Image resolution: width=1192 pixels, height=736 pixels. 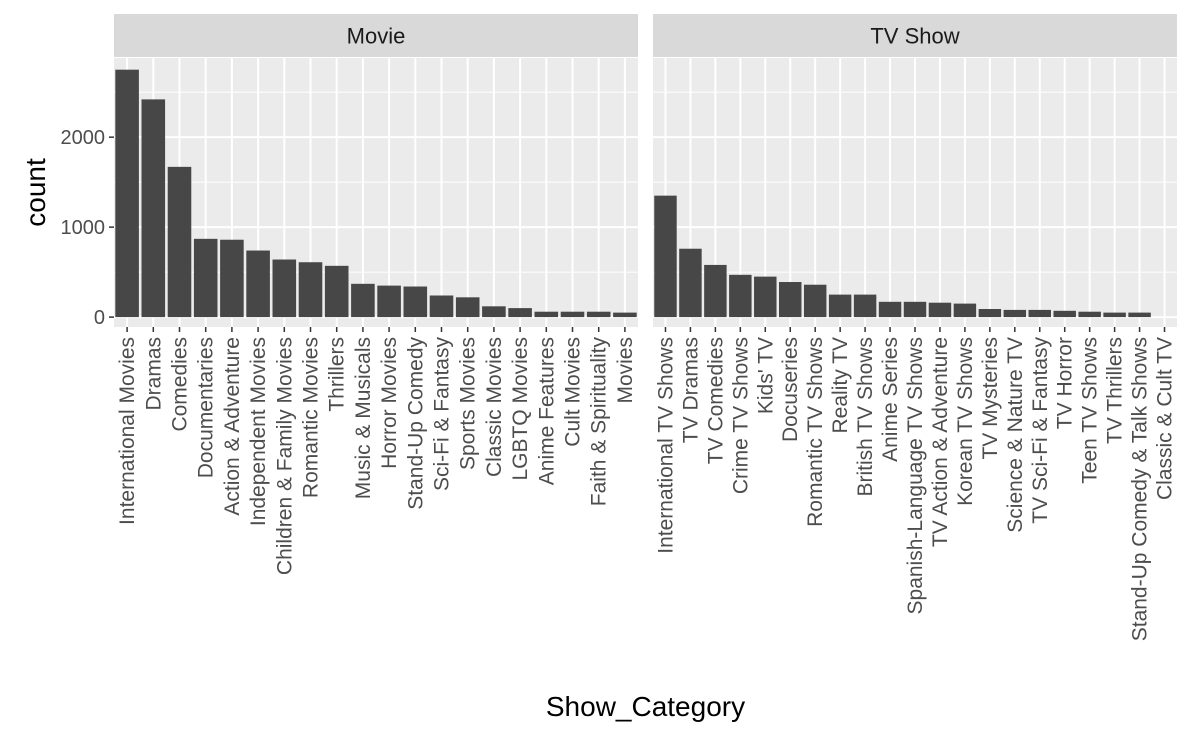 I want to click on x-tick-label: Korean TV Shows, so click(x=965, y=421).